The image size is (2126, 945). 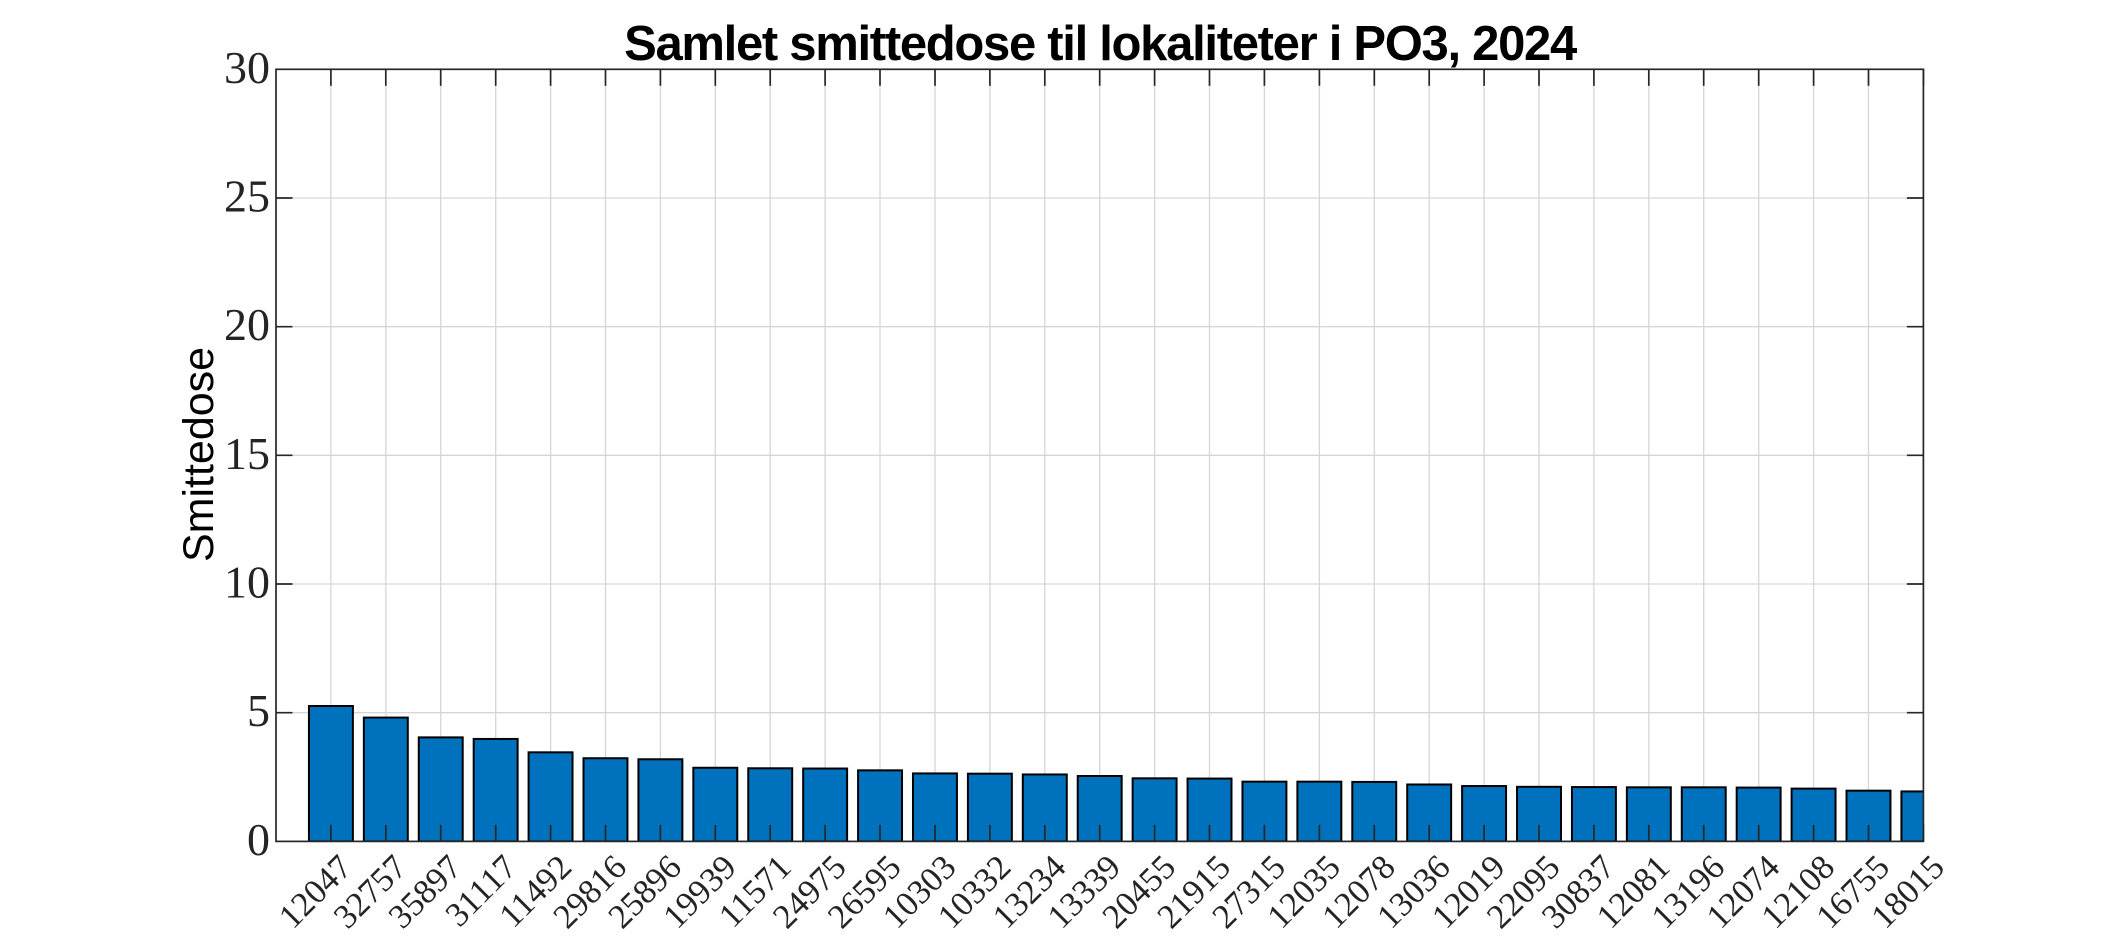 I want to click on svg-text: 25, so click(x=247, y=196).